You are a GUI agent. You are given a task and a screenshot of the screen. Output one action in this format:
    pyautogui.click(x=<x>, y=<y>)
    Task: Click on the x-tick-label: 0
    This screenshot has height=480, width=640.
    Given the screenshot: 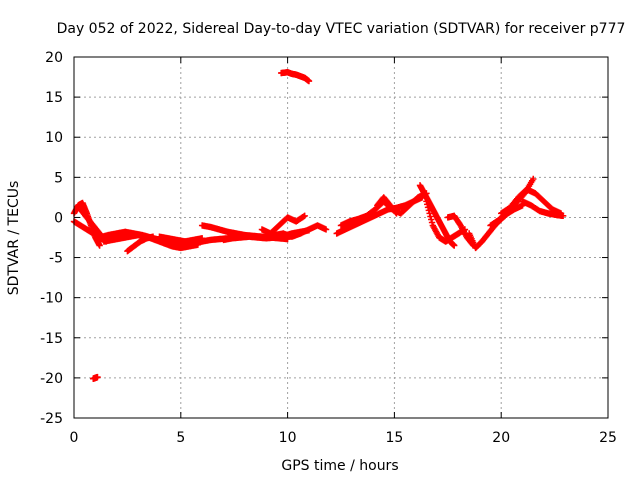 What is the action you would take?
    pyautogui.click(x=74, y=438)
    